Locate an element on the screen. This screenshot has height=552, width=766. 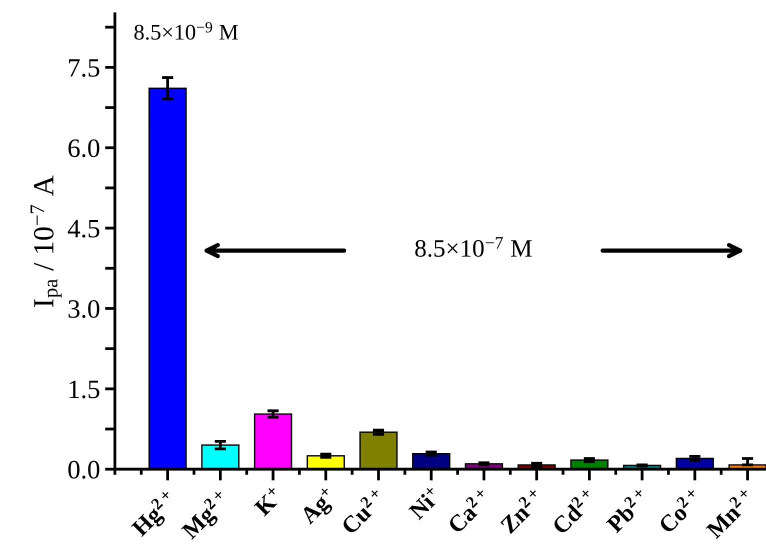
x-tick-label: Mn$^{2+}$ is located at coordinates (729, 513).